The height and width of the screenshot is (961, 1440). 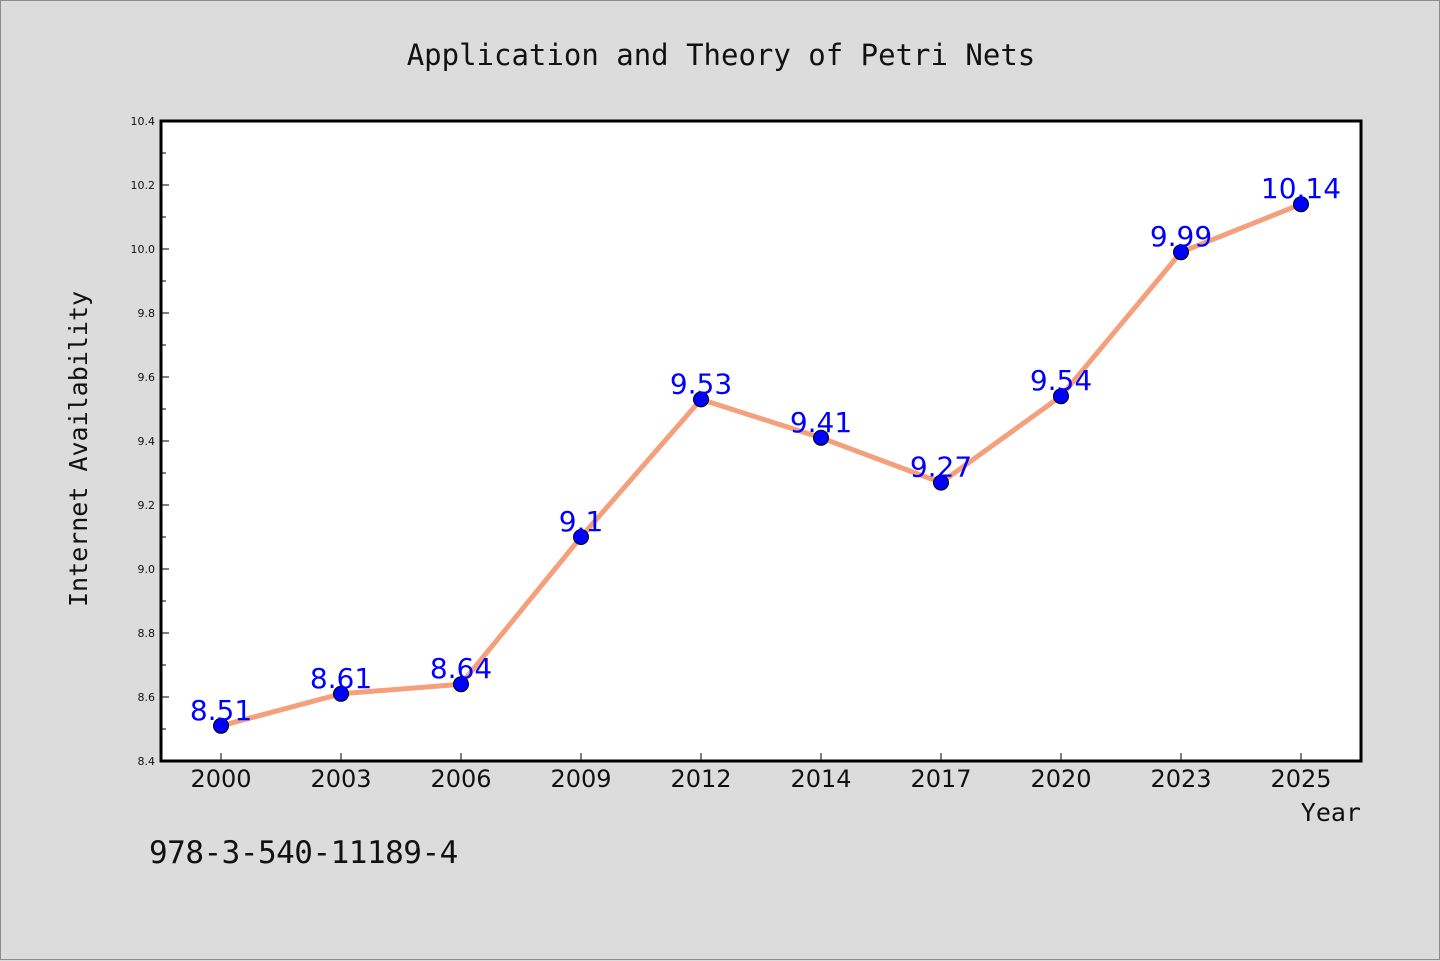 I want to click on data-label: 10.14, so click(x=1301, y=188).